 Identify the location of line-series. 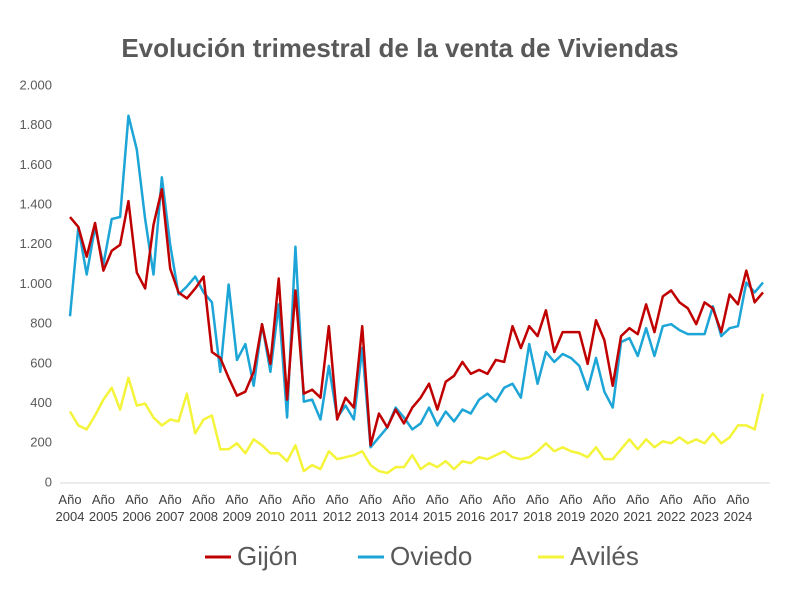
(416, 425).